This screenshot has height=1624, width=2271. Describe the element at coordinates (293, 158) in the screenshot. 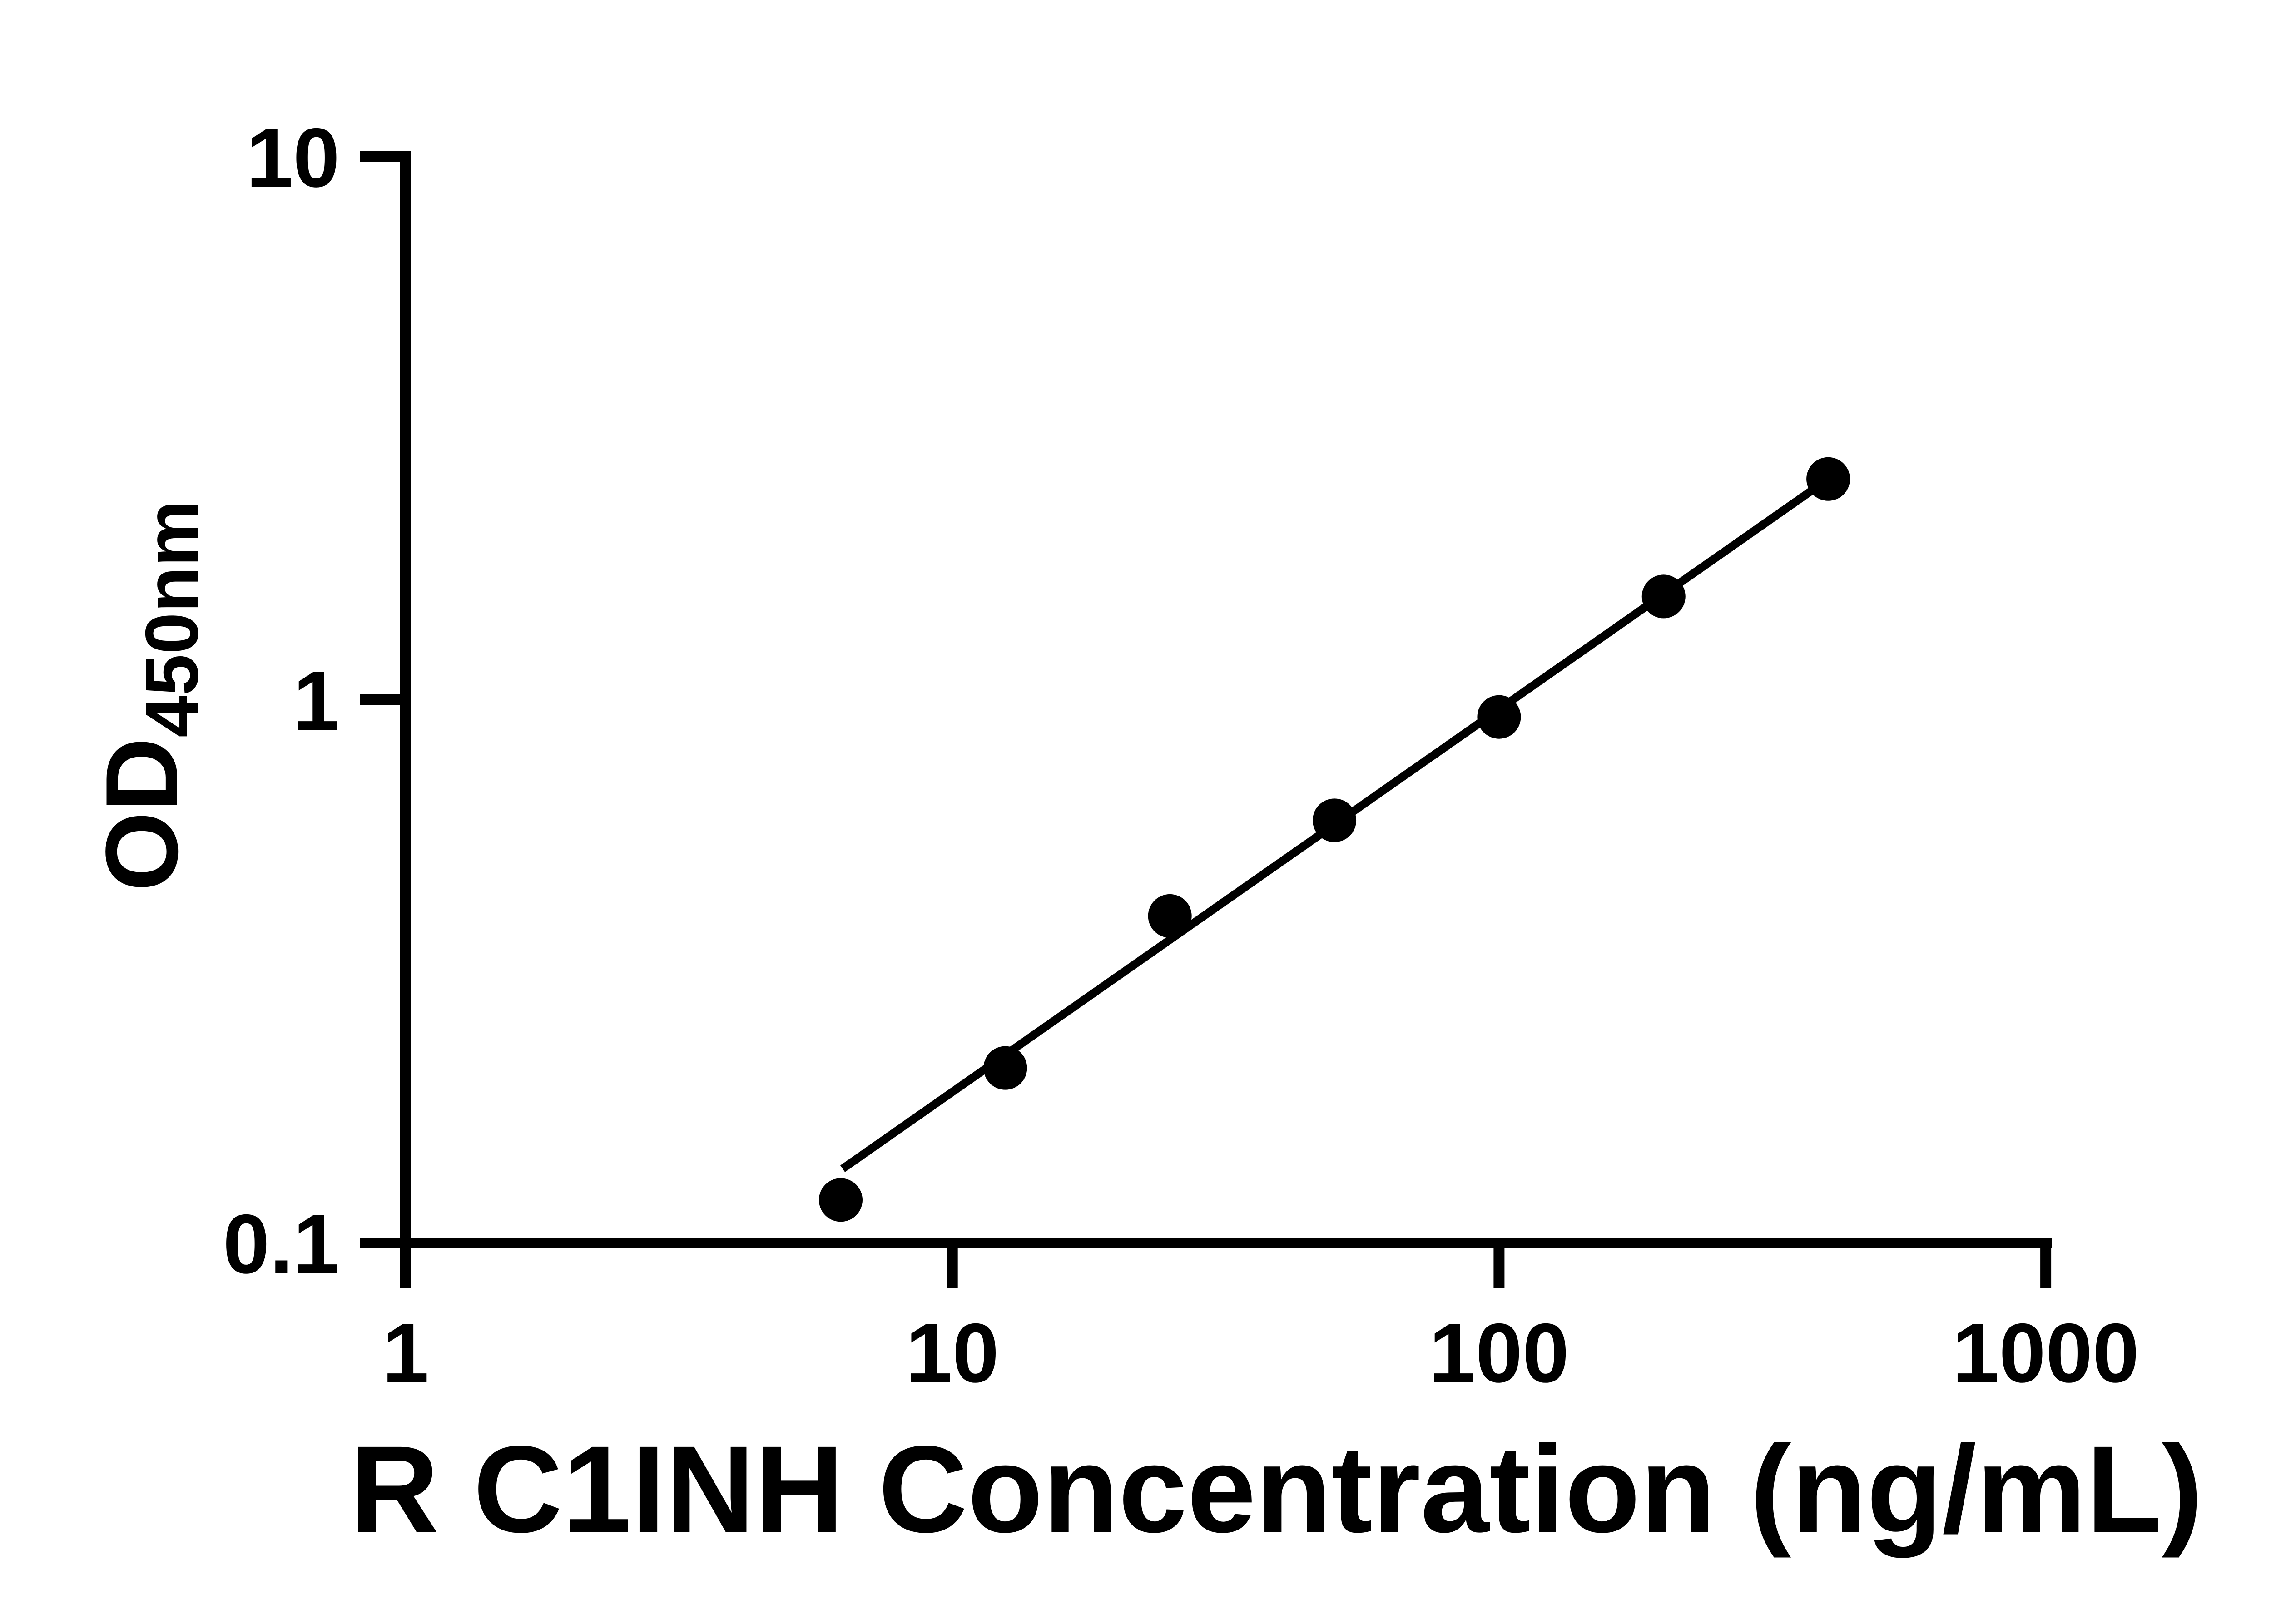

I see `y-tick-label: 10` at that location.